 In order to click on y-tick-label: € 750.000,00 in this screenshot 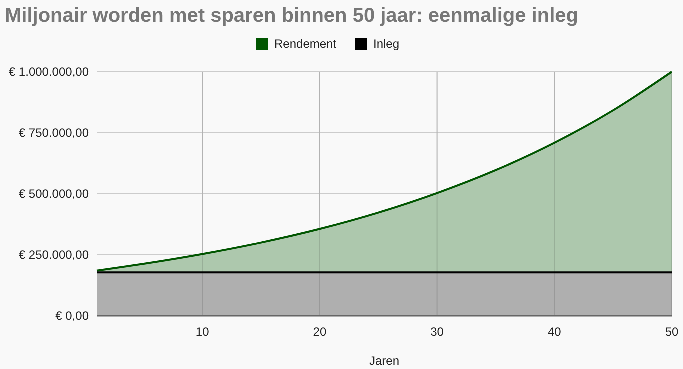, I will do `click(54, 133)`.